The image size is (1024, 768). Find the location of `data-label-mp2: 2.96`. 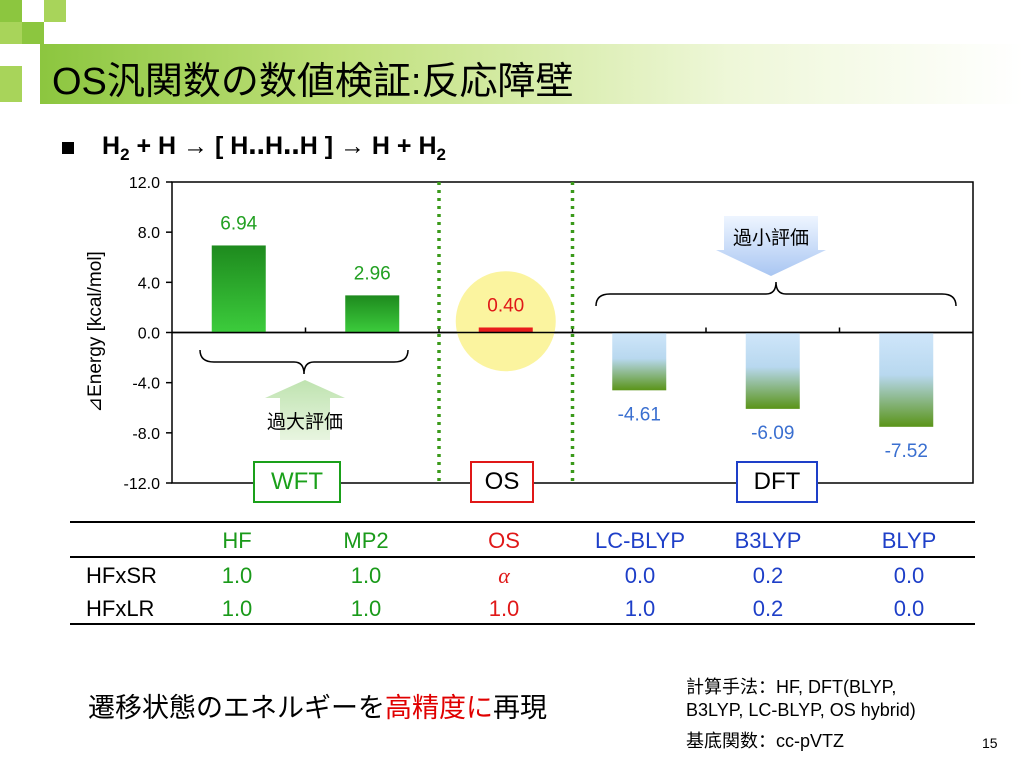

data-label-mp2: 2.96 is located at coordinates (372, 273).